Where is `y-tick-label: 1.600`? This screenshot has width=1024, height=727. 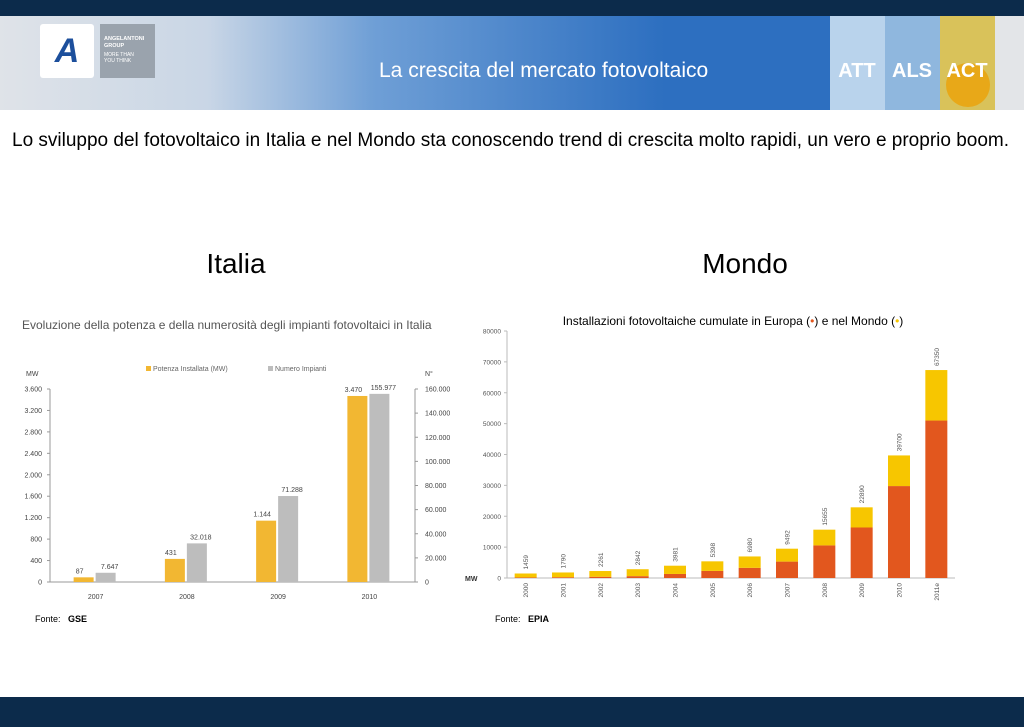
y-tick-label: 1.600 is located at coordinates (33, 497).